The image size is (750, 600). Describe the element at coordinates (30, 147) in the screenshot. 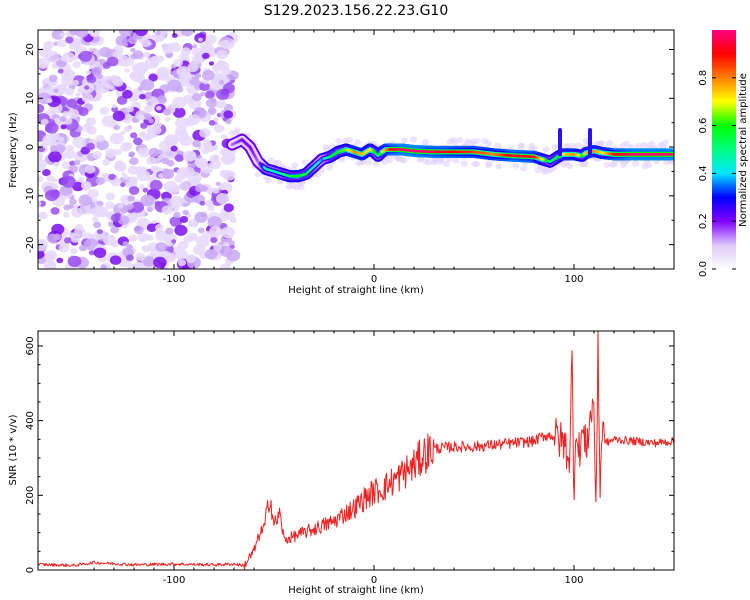

I see `spectrogram-y-tick-label: 0` at that location.